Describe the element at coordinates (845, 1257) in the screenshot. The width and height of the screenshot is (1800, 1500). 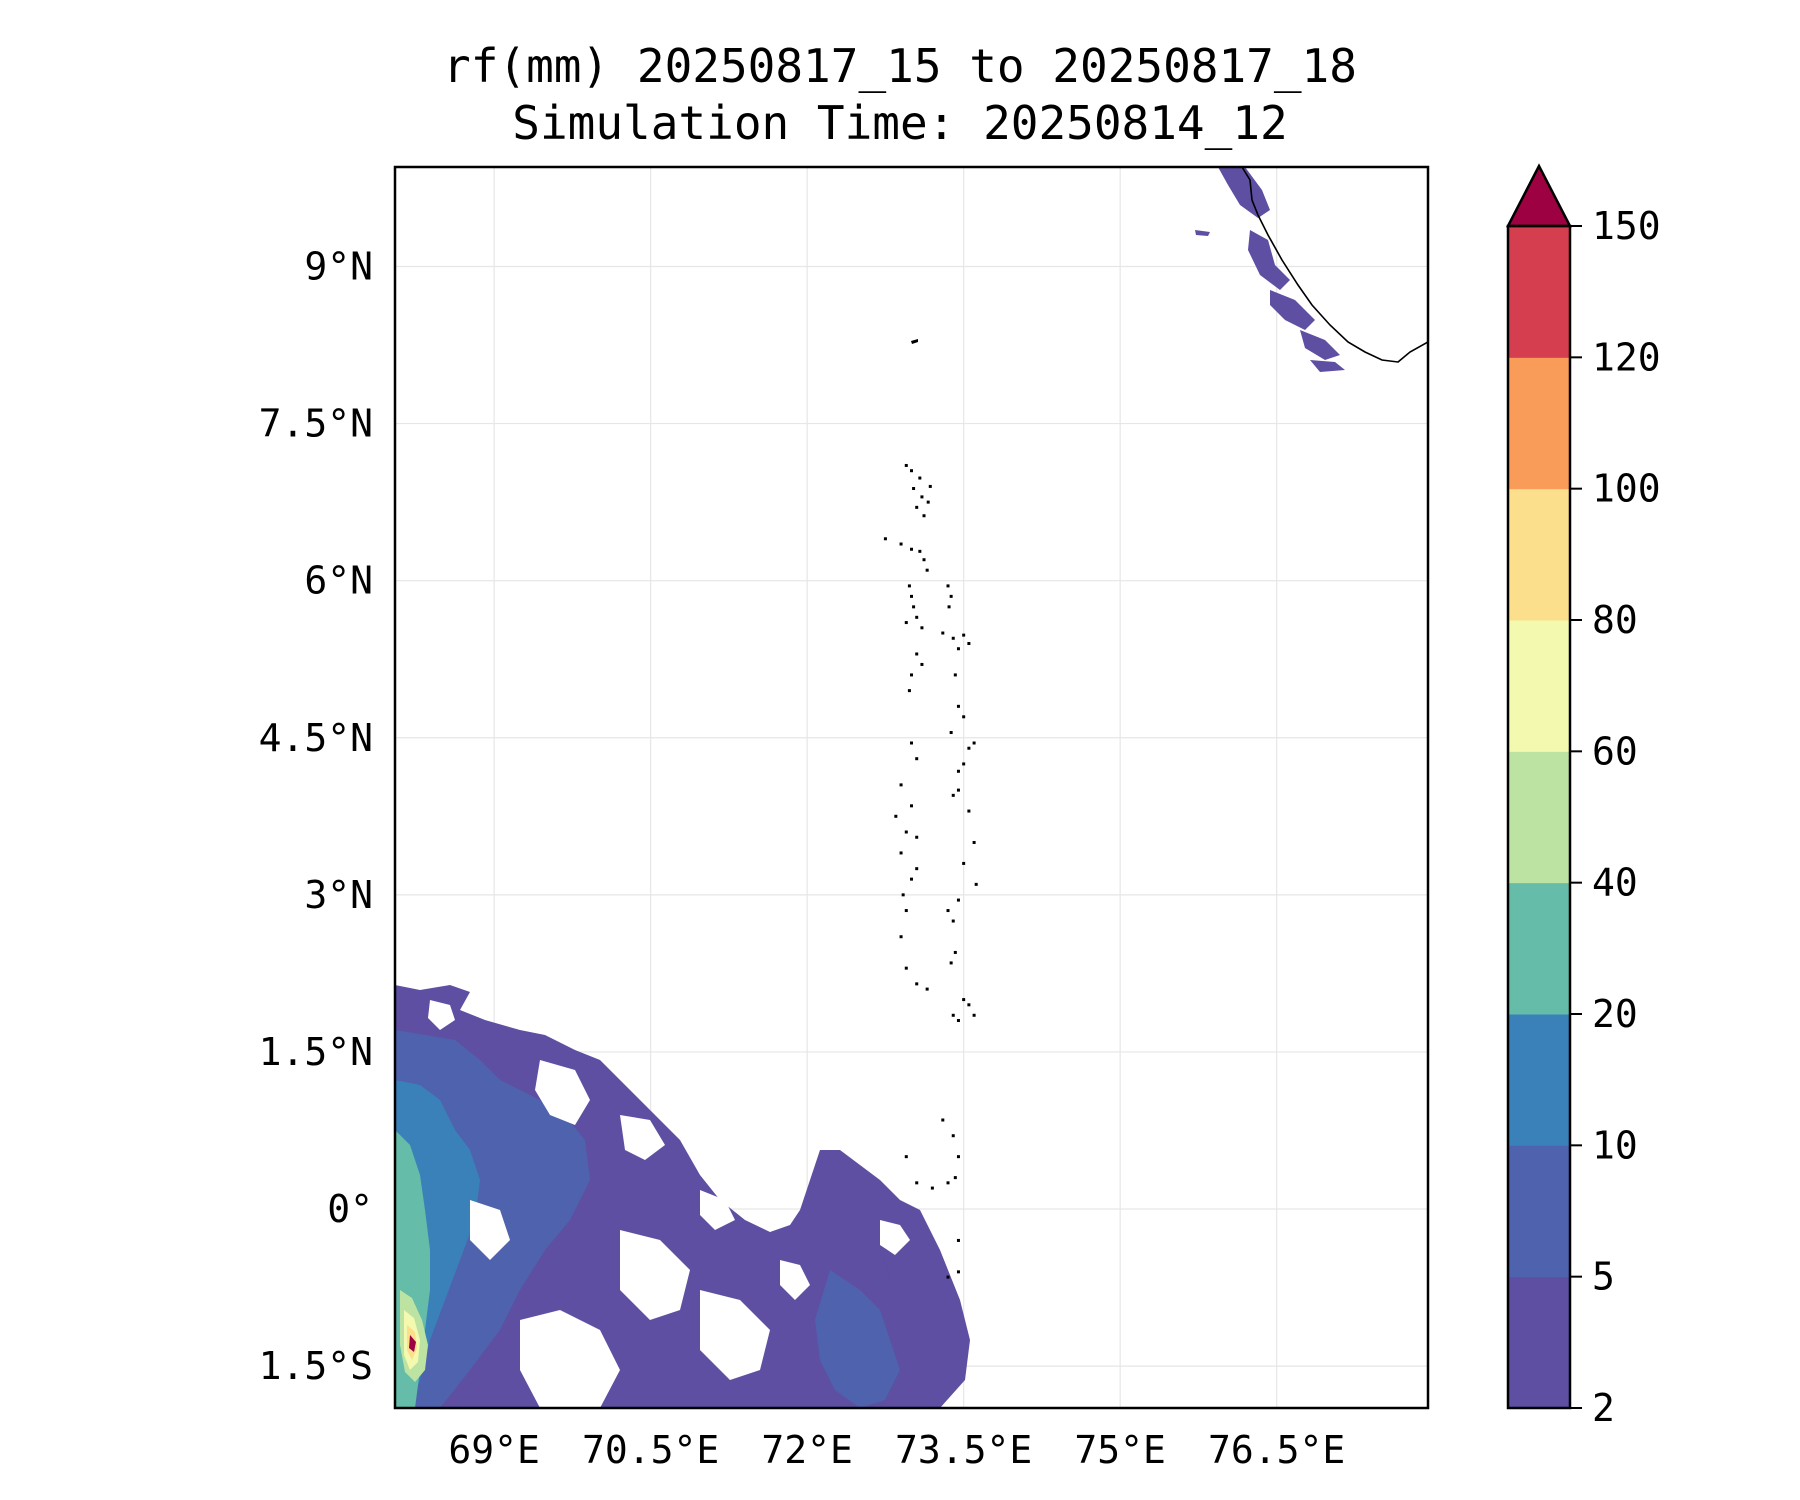
I see `rain-region-secondary` at that location.